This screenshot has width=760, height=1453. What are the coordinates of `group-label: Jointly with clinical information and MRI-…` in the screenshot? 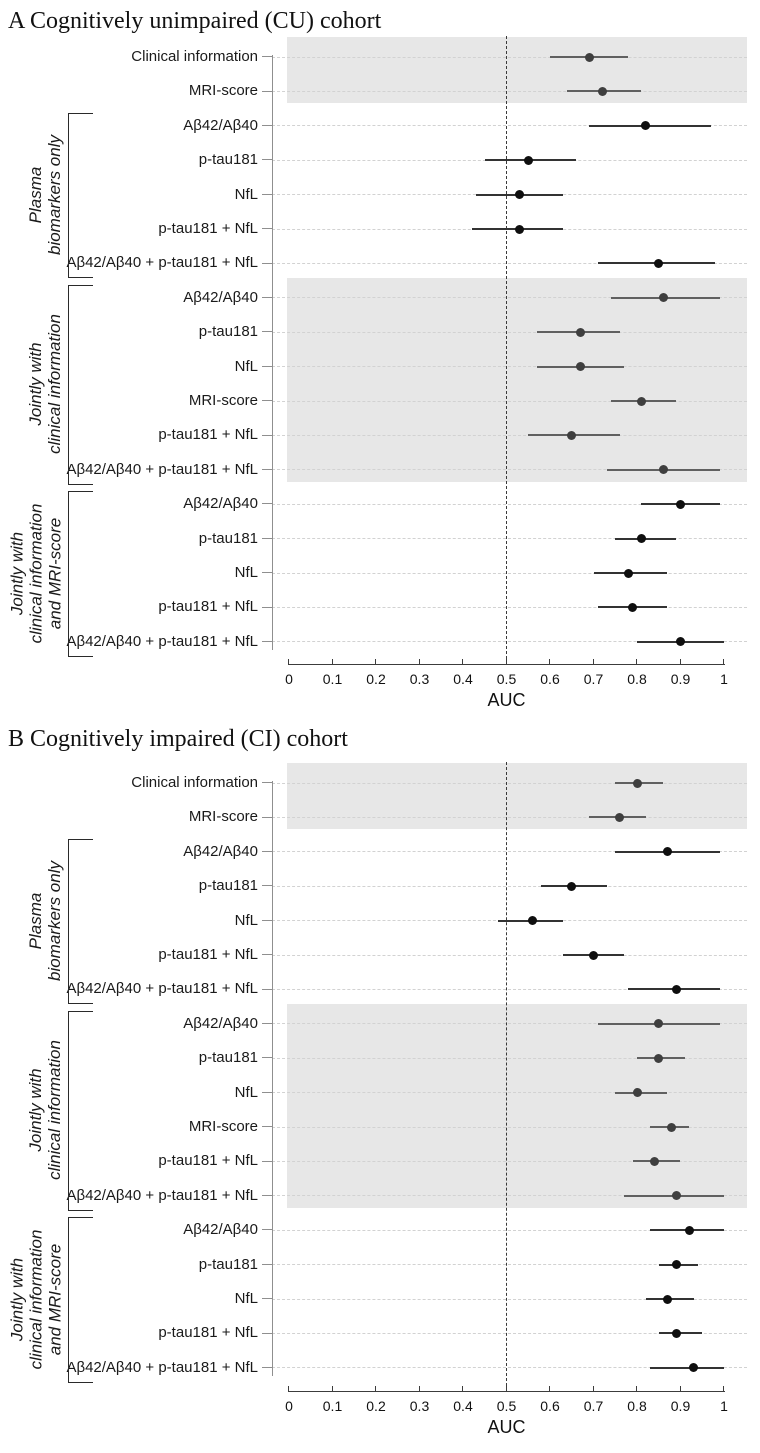 It's located at (36, 1299).